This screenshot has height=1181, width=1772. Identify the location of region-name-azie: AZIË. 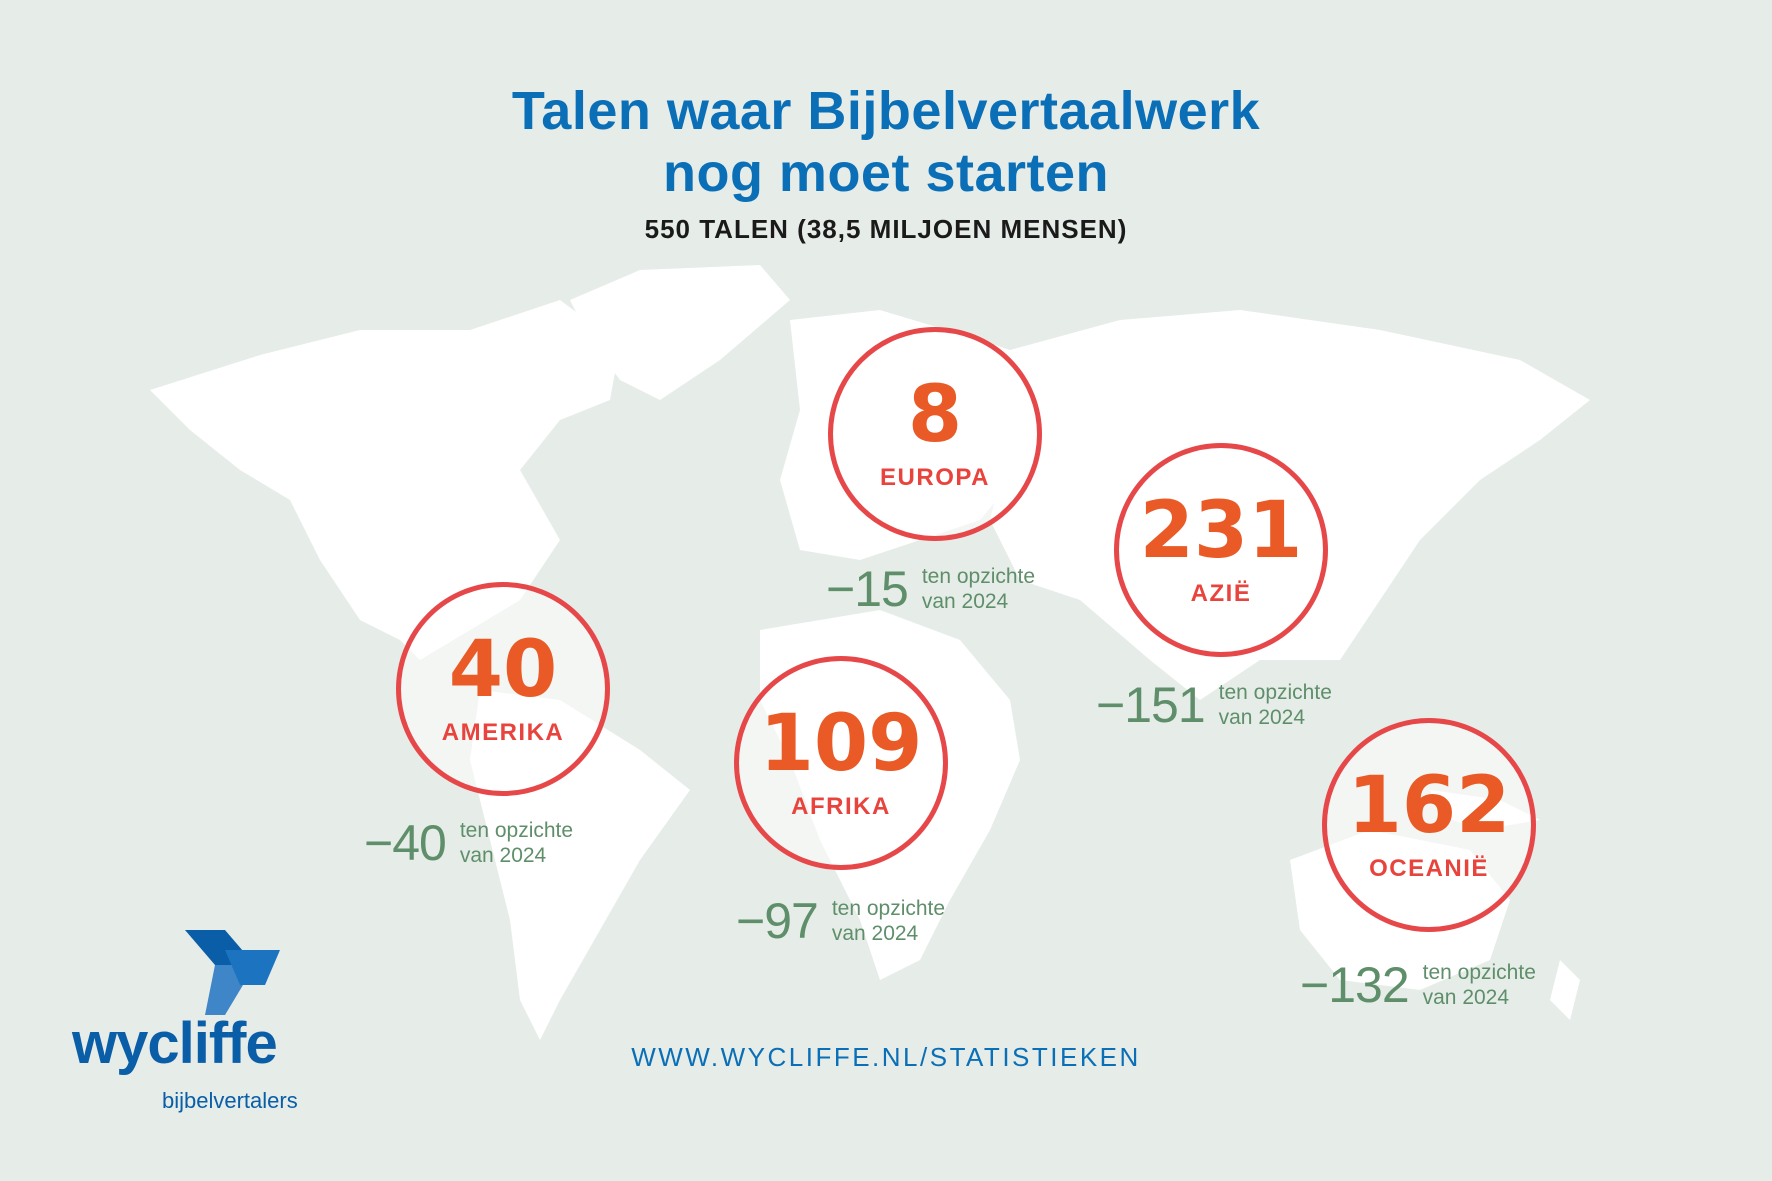
(1221, 593).